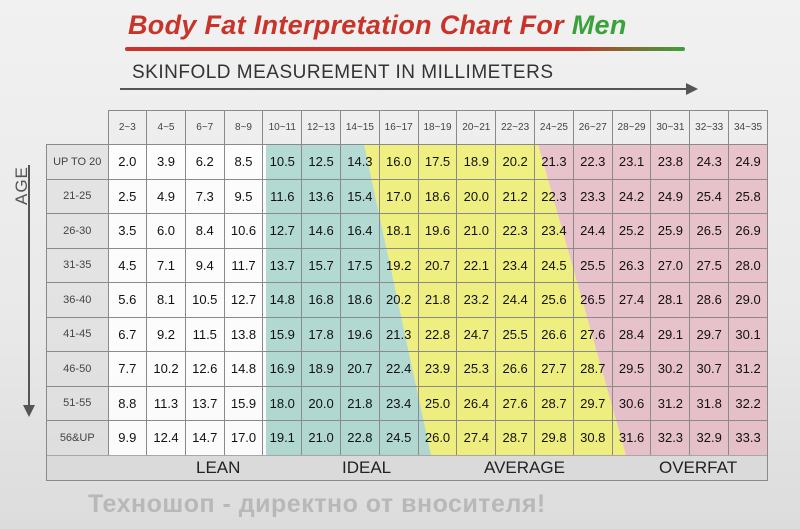  I want to click on body-fat-value: 11.5, so click(204, 334).